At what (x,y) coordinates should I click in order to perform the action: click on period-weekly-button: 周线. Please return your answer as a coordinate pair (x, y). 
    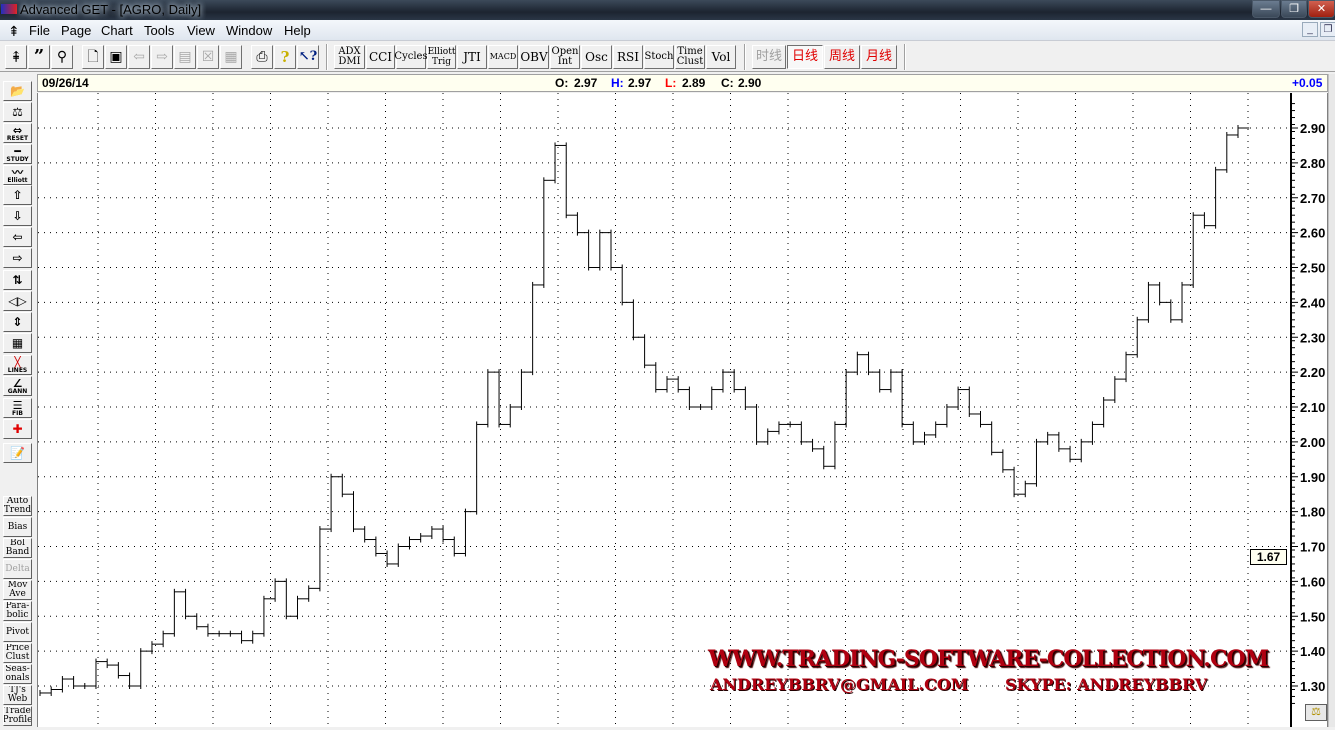
    Looking at the image, I should click on (842, 57).